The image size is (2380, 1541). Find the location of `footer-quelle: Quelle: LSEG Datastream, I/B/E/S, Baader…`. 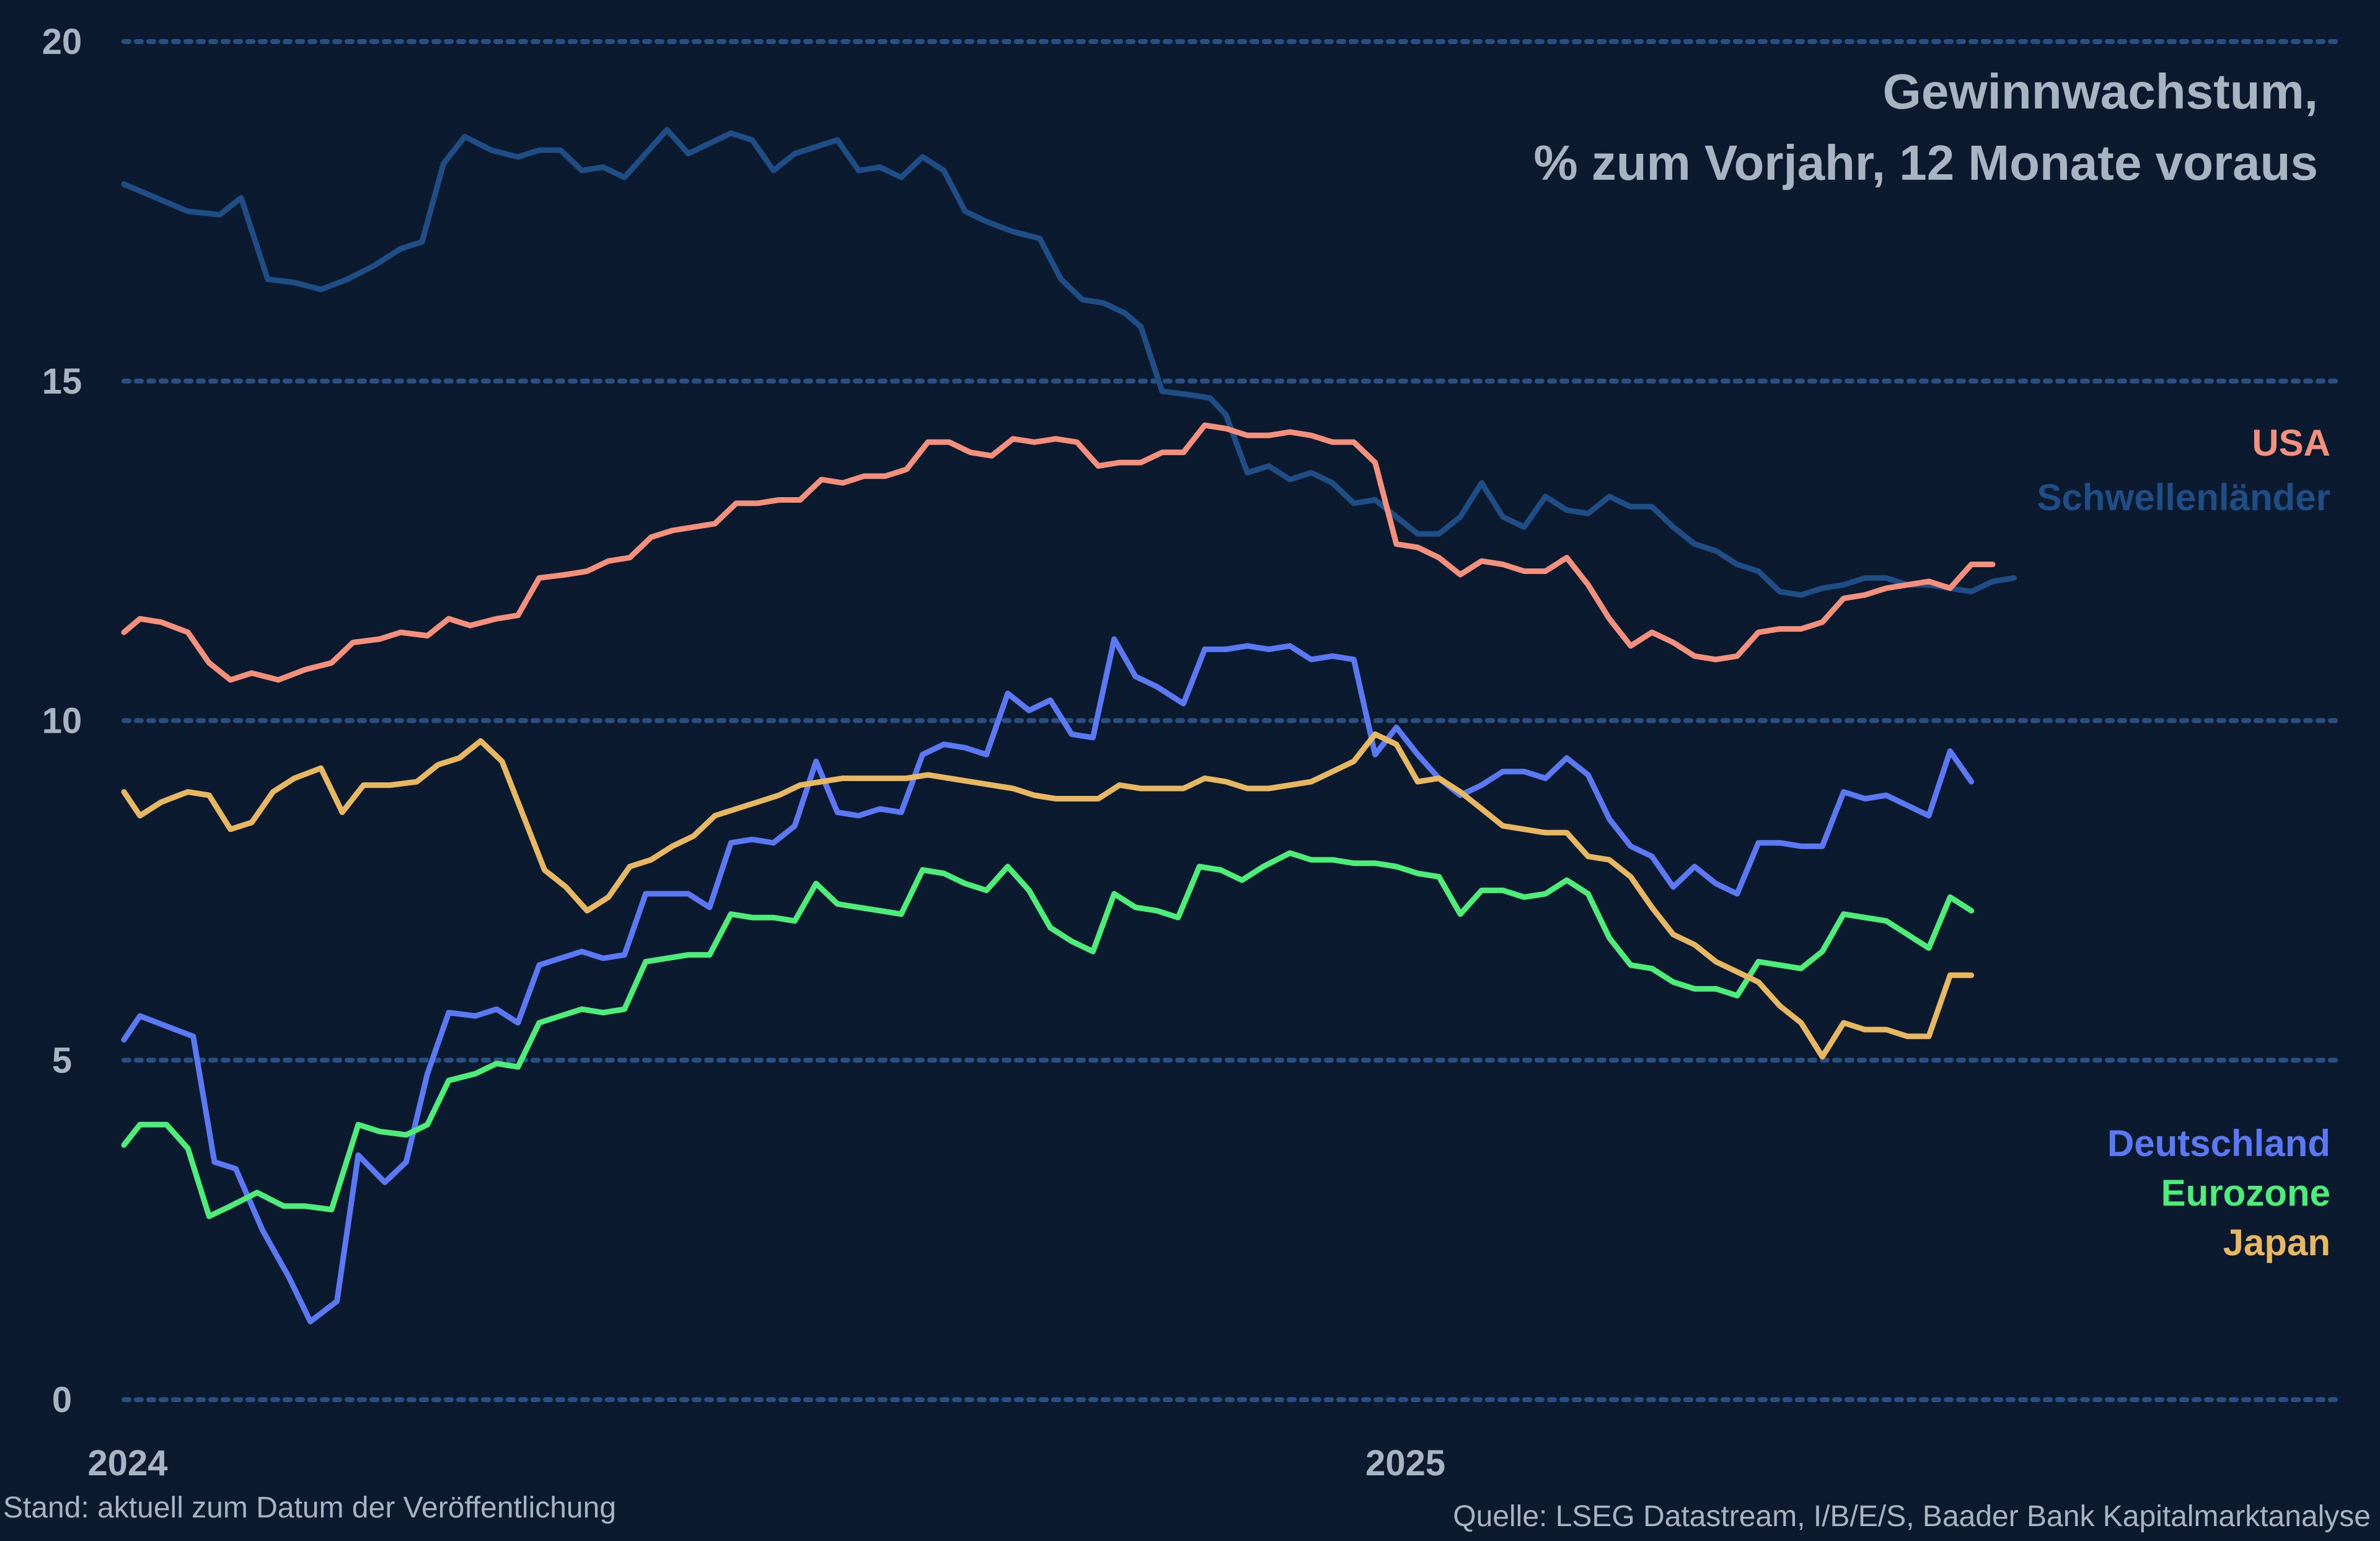

footer-quelle: Quelle: LSEG Datastream, I/B/E/S, Baader… is located at coordinates (1912, 1516).